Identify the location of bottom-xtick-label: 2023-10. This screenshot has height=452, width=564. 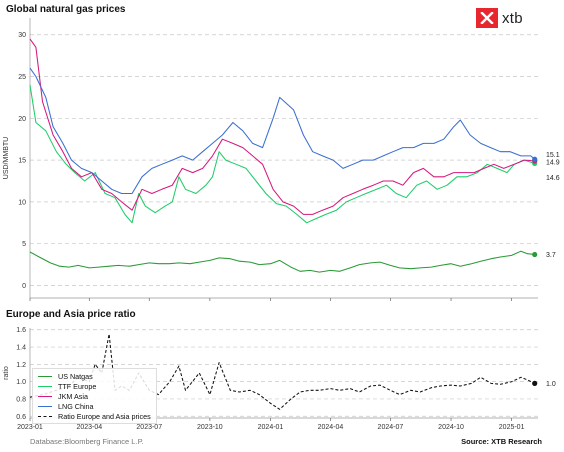
(210, 427).